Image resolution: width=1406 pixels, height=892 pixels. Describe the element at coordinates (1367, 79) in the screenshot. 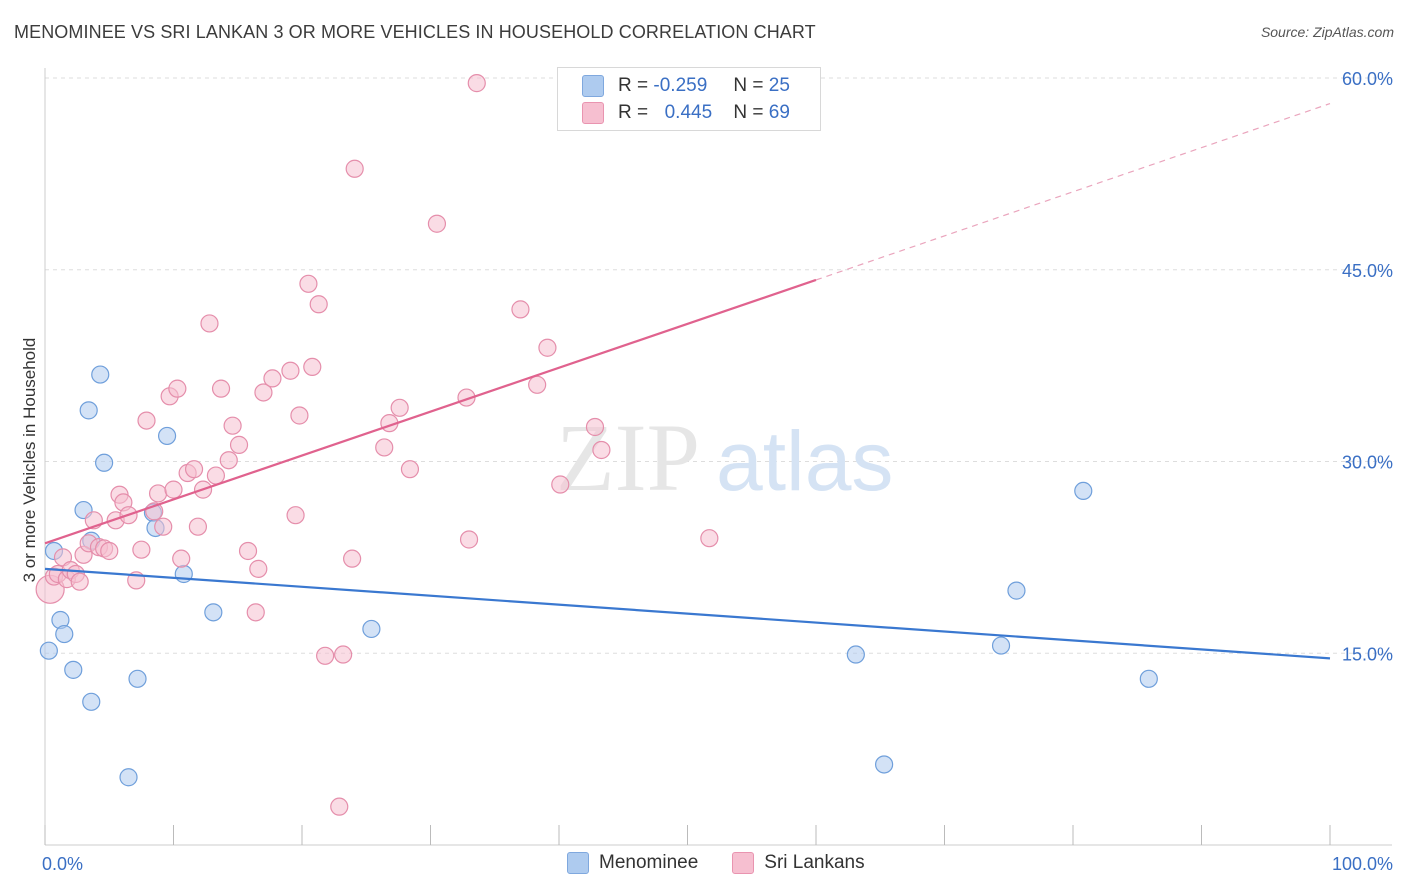

I see `y-tick-label: 60.0%` at that location.